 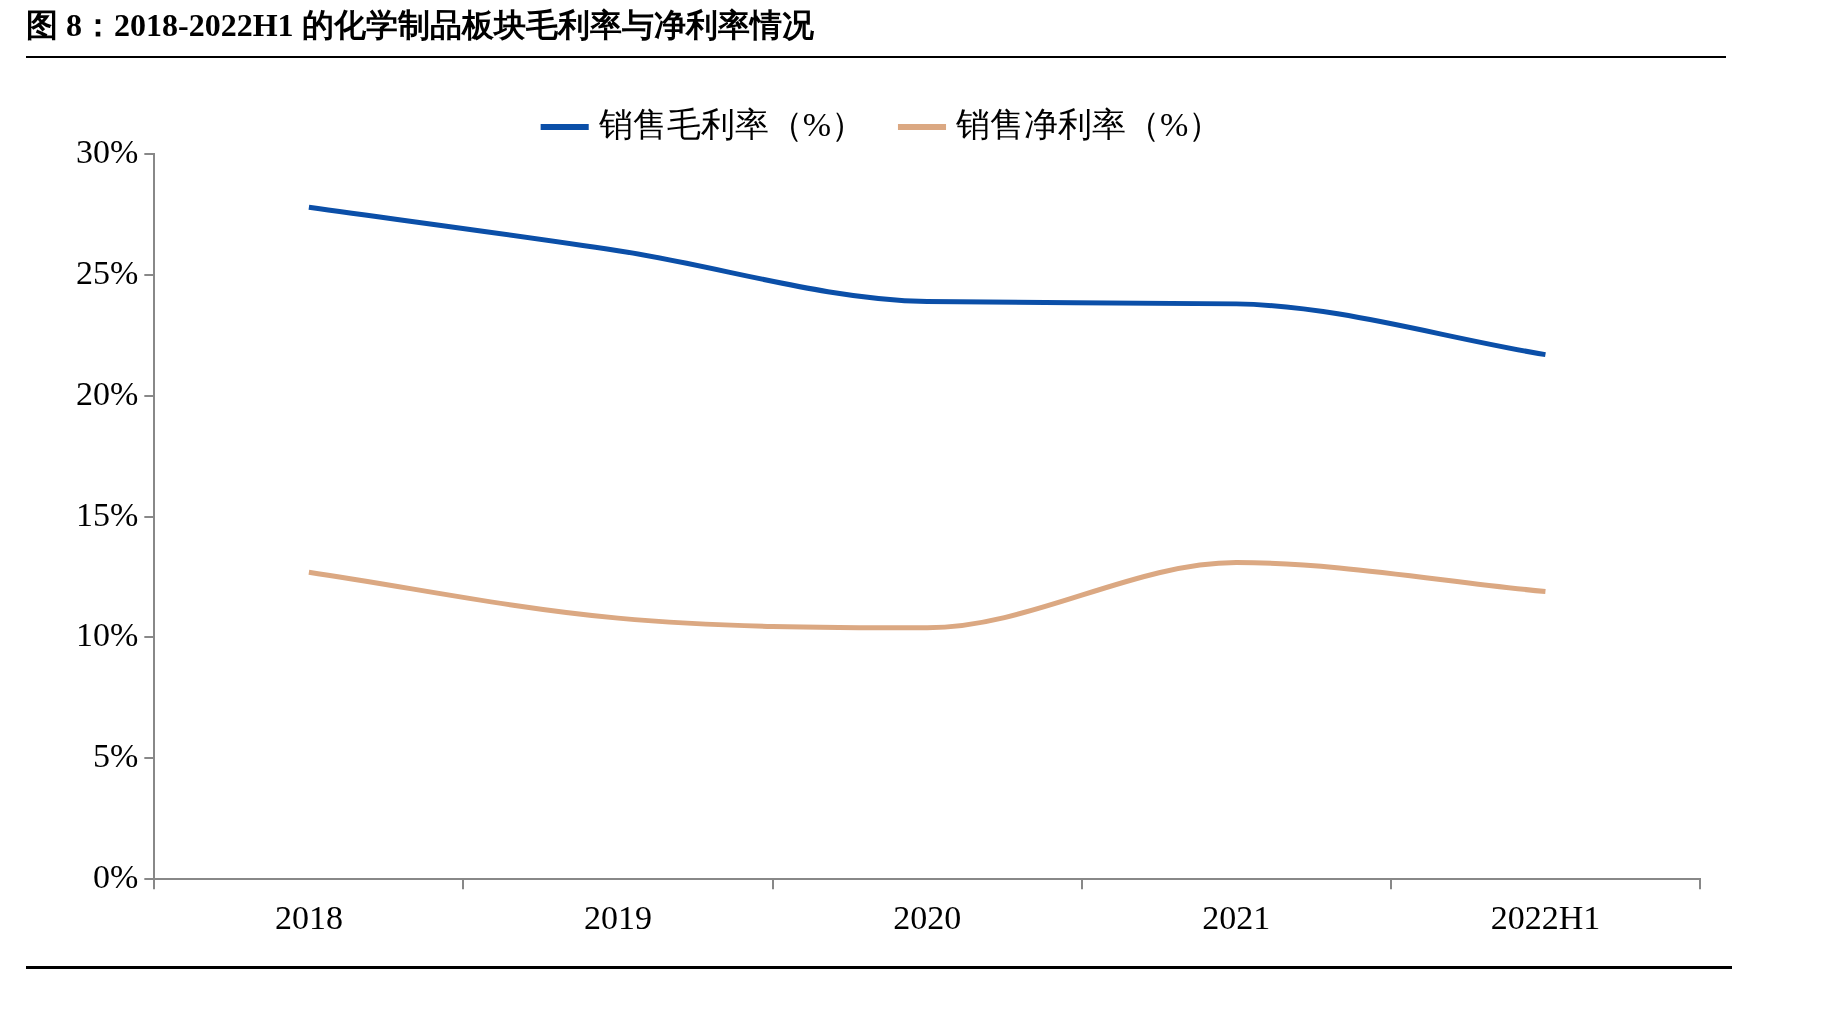 What do you see at coordinates (731, 124) in the screenshot?
I see `legend-label: 销售毛利率（%）` at bounding box center [731, 124].